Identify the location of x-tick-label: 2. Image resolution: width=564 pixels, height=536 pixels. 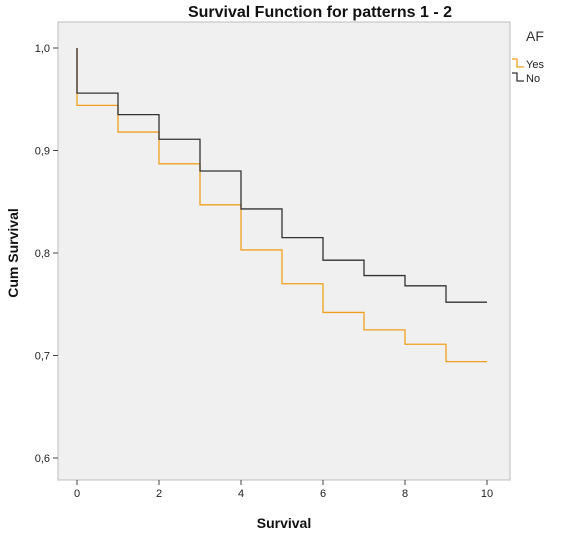
(159, 494).